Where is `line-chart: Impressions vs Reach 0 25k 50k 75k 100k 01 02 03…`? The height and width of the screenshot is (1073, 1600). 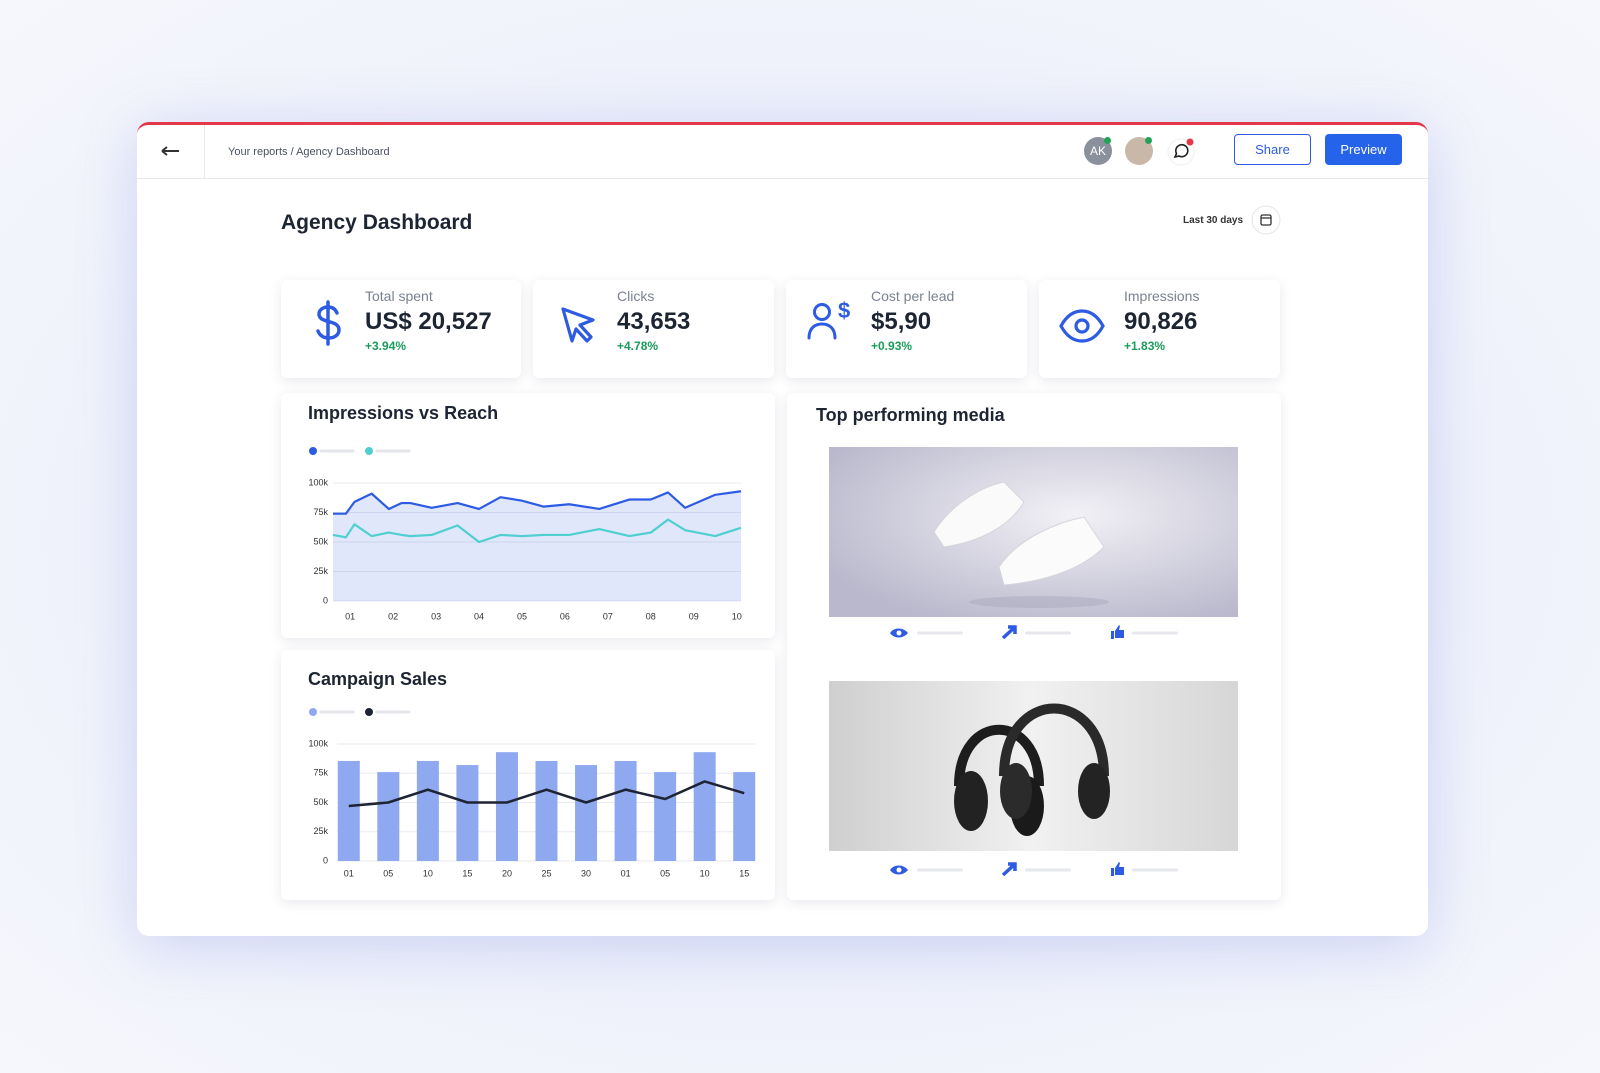
line-chart: Impressions vs Reach 0 25k 50k 75k 100k 01 02 03… is located at coordinates (525, 512).